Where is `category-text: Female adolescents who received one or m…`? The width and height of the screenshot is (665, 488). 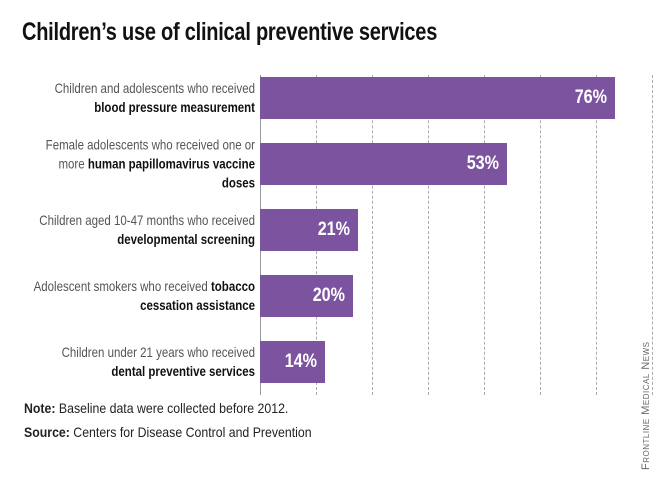
category-text: Female adolescents who received one or m… is located at coordinates (150, 163).